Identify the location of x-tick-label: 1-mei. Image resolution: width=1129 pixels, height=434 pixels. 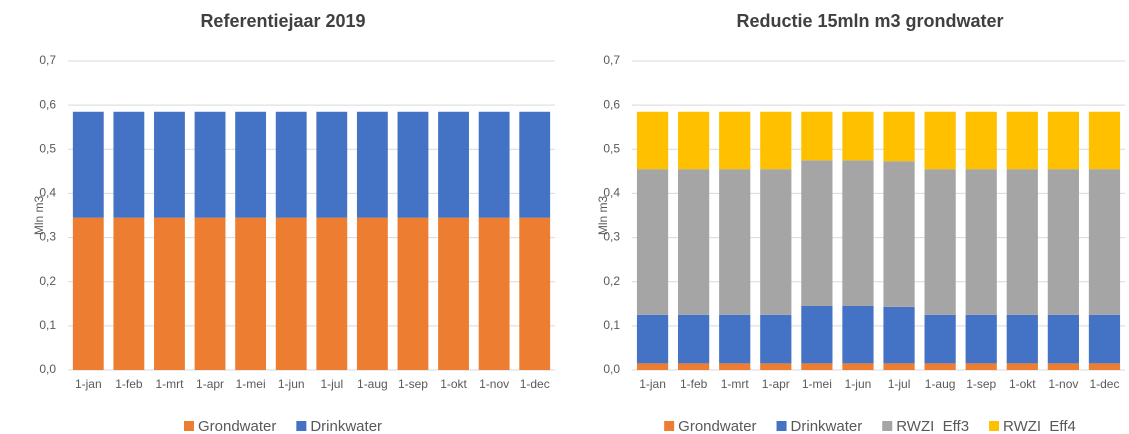
(251, 384).